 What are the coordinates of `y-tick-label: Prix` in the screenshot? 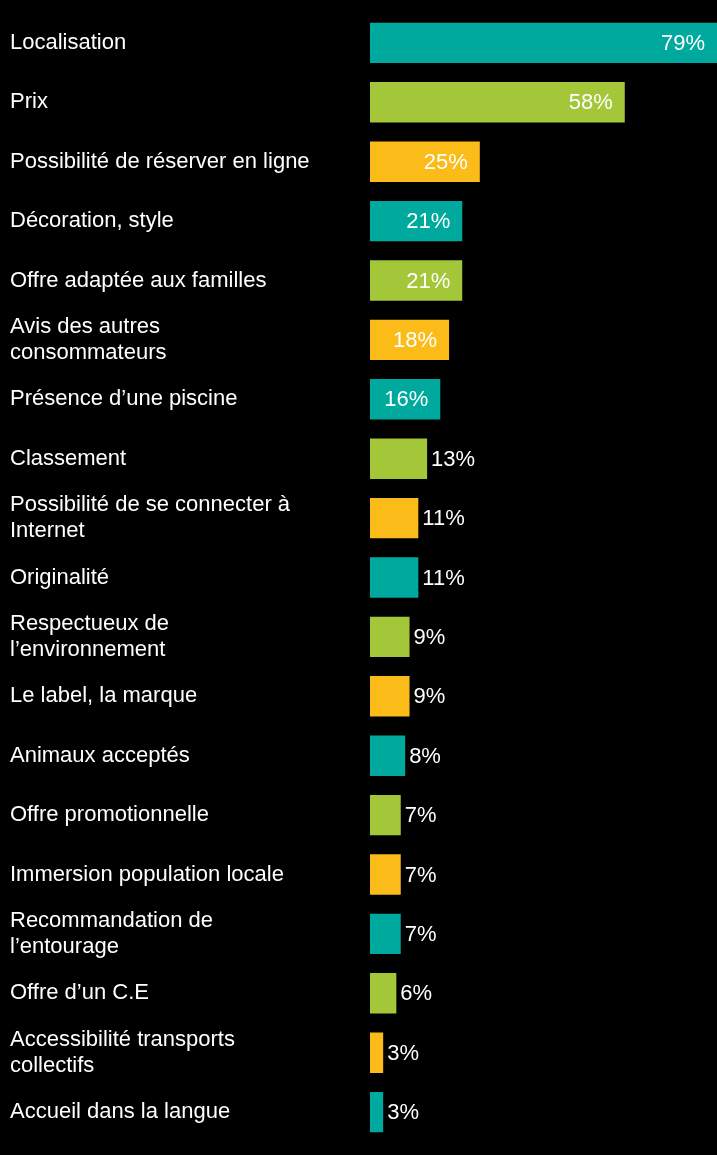 It's located at (29, 101).